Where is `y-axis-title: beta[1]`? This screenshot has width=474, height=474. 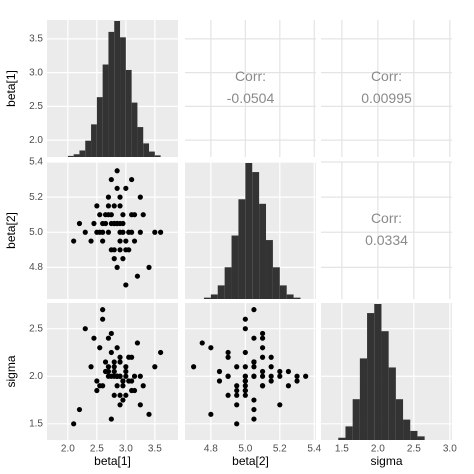
y-axis-title: beta[1] is located at coordinates (11, 88).